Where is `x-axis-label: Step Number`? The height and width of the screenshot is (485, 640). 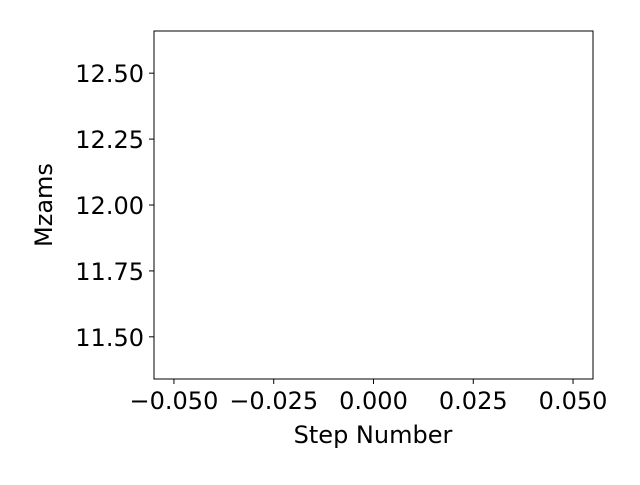 x-axis-label: Step Number is located at coordinates (373, 435).